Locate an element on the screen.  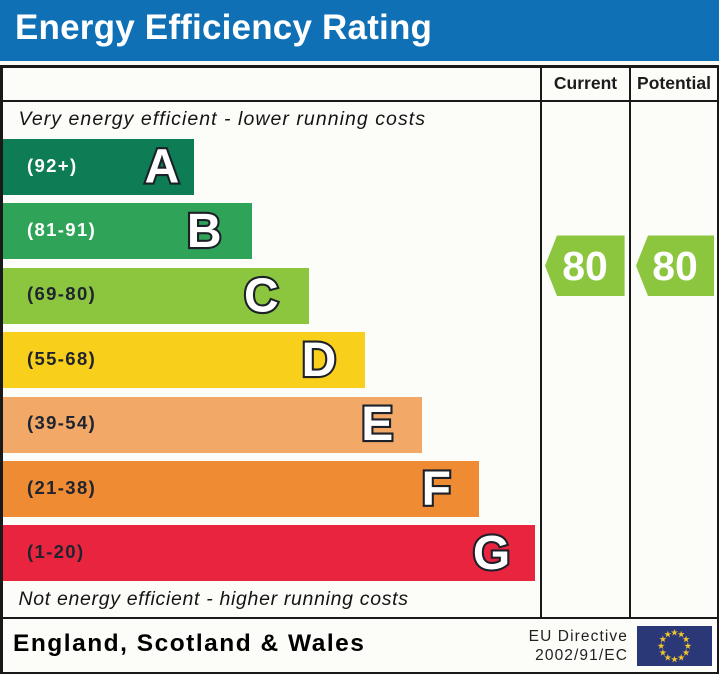
svg-text: E is located at coordinates (377, 424).